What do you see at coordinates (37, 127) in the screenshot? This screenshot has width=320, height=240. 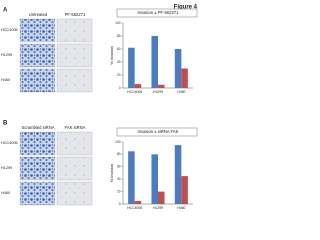 I see `column-header: Scrambled siRNA` at bounding box center [37, 127].